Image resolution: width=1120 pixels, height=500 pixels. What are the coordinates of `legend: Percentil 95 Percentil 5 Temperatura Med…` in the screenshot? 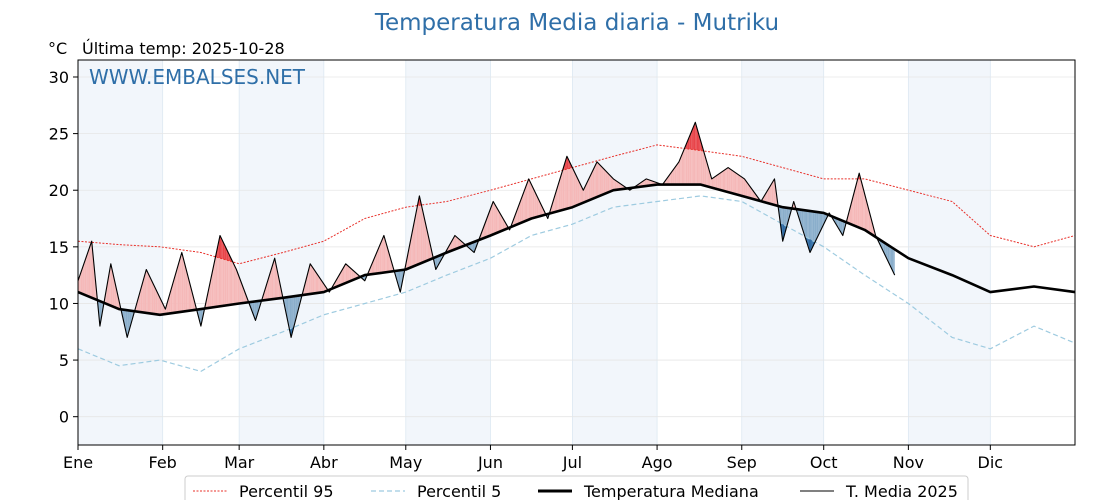 It's located at (576, 487).